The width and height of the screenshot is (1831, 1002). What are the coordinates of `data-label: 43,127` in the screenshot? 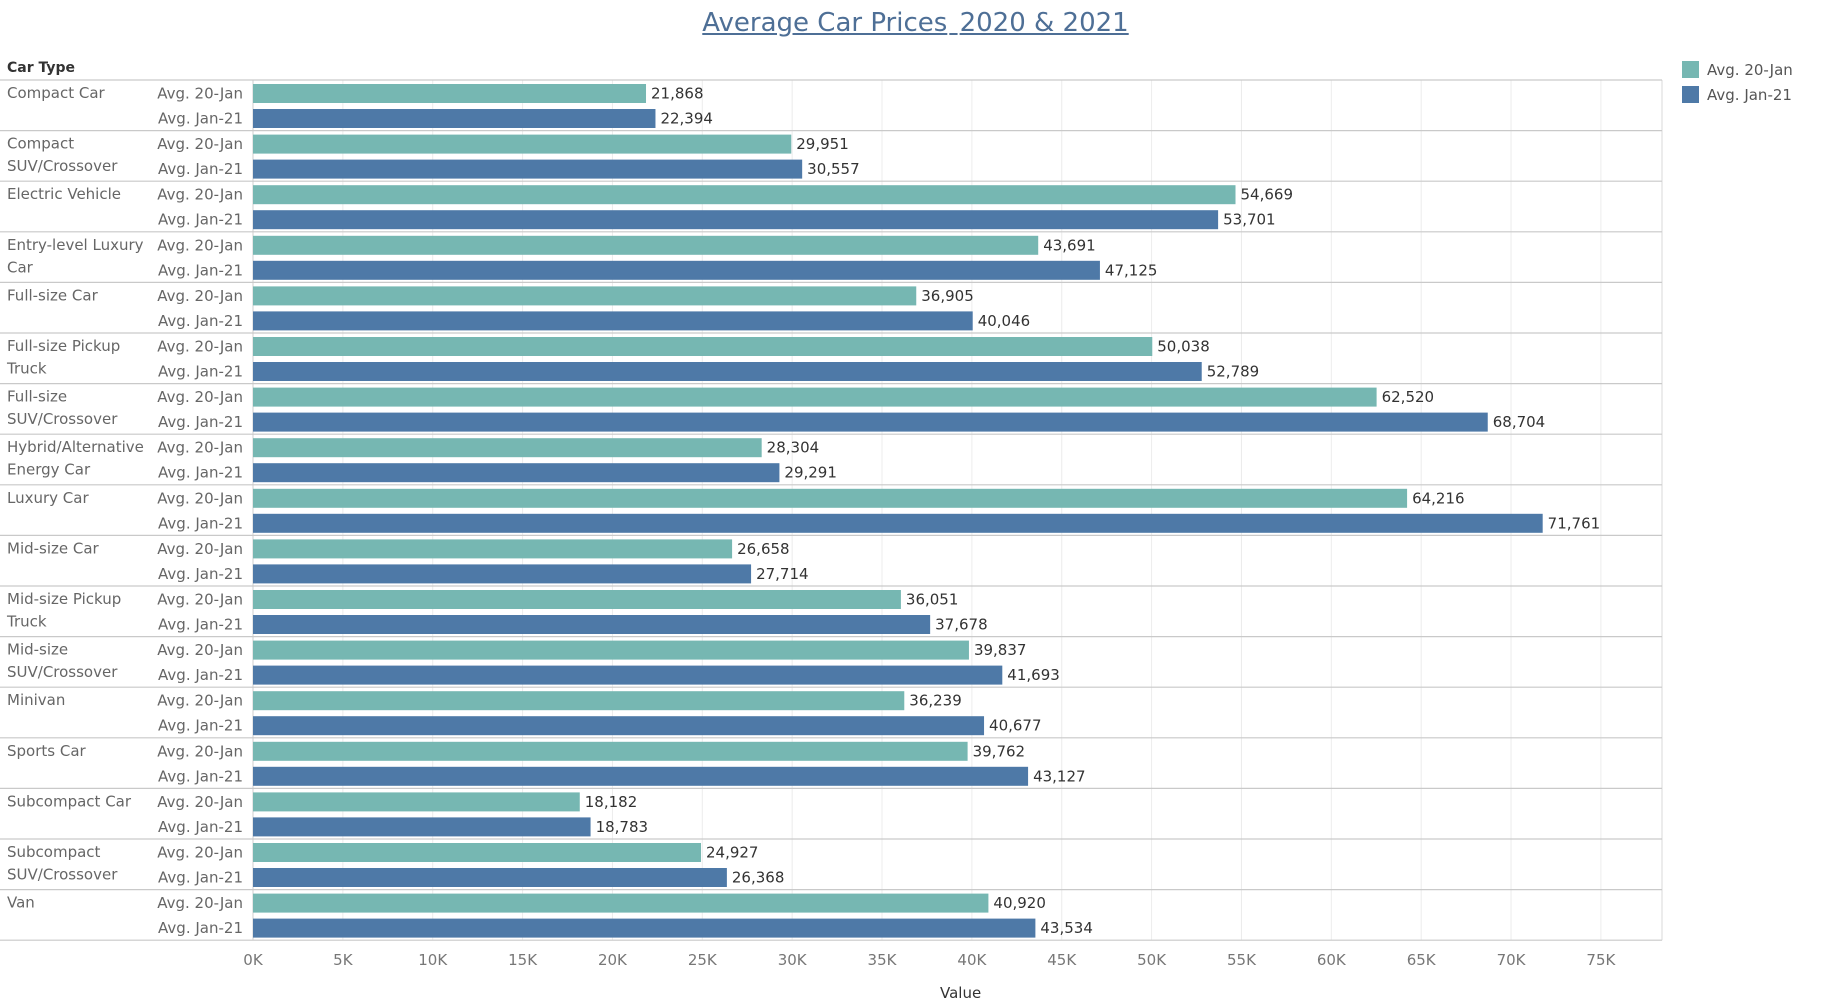 It's located at (1059, 776).